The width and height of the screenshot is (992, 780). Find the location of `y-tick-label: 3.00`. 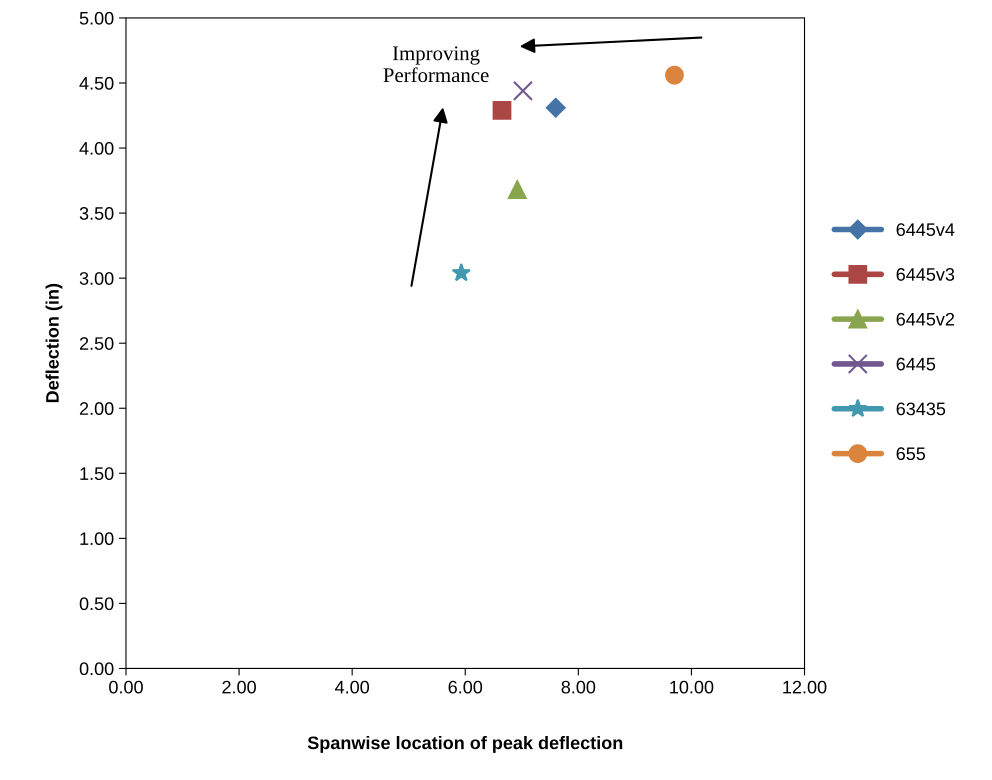

y-tick-label: 3.00 is located at coordinates (97, 278).